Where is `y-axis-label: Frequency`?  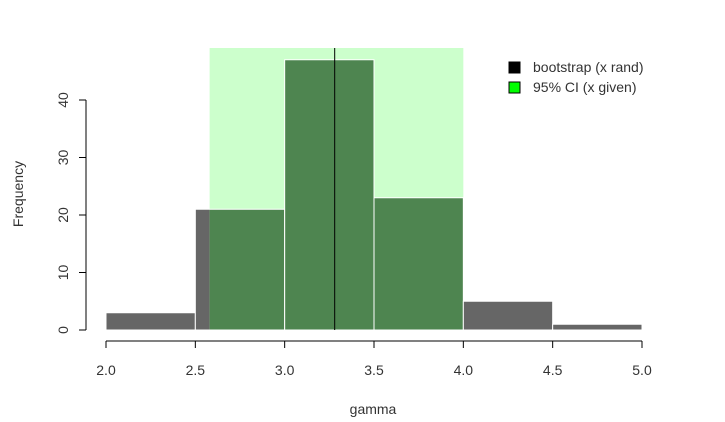
y-axis-label: Frequency is located at coordinates (18, 194).